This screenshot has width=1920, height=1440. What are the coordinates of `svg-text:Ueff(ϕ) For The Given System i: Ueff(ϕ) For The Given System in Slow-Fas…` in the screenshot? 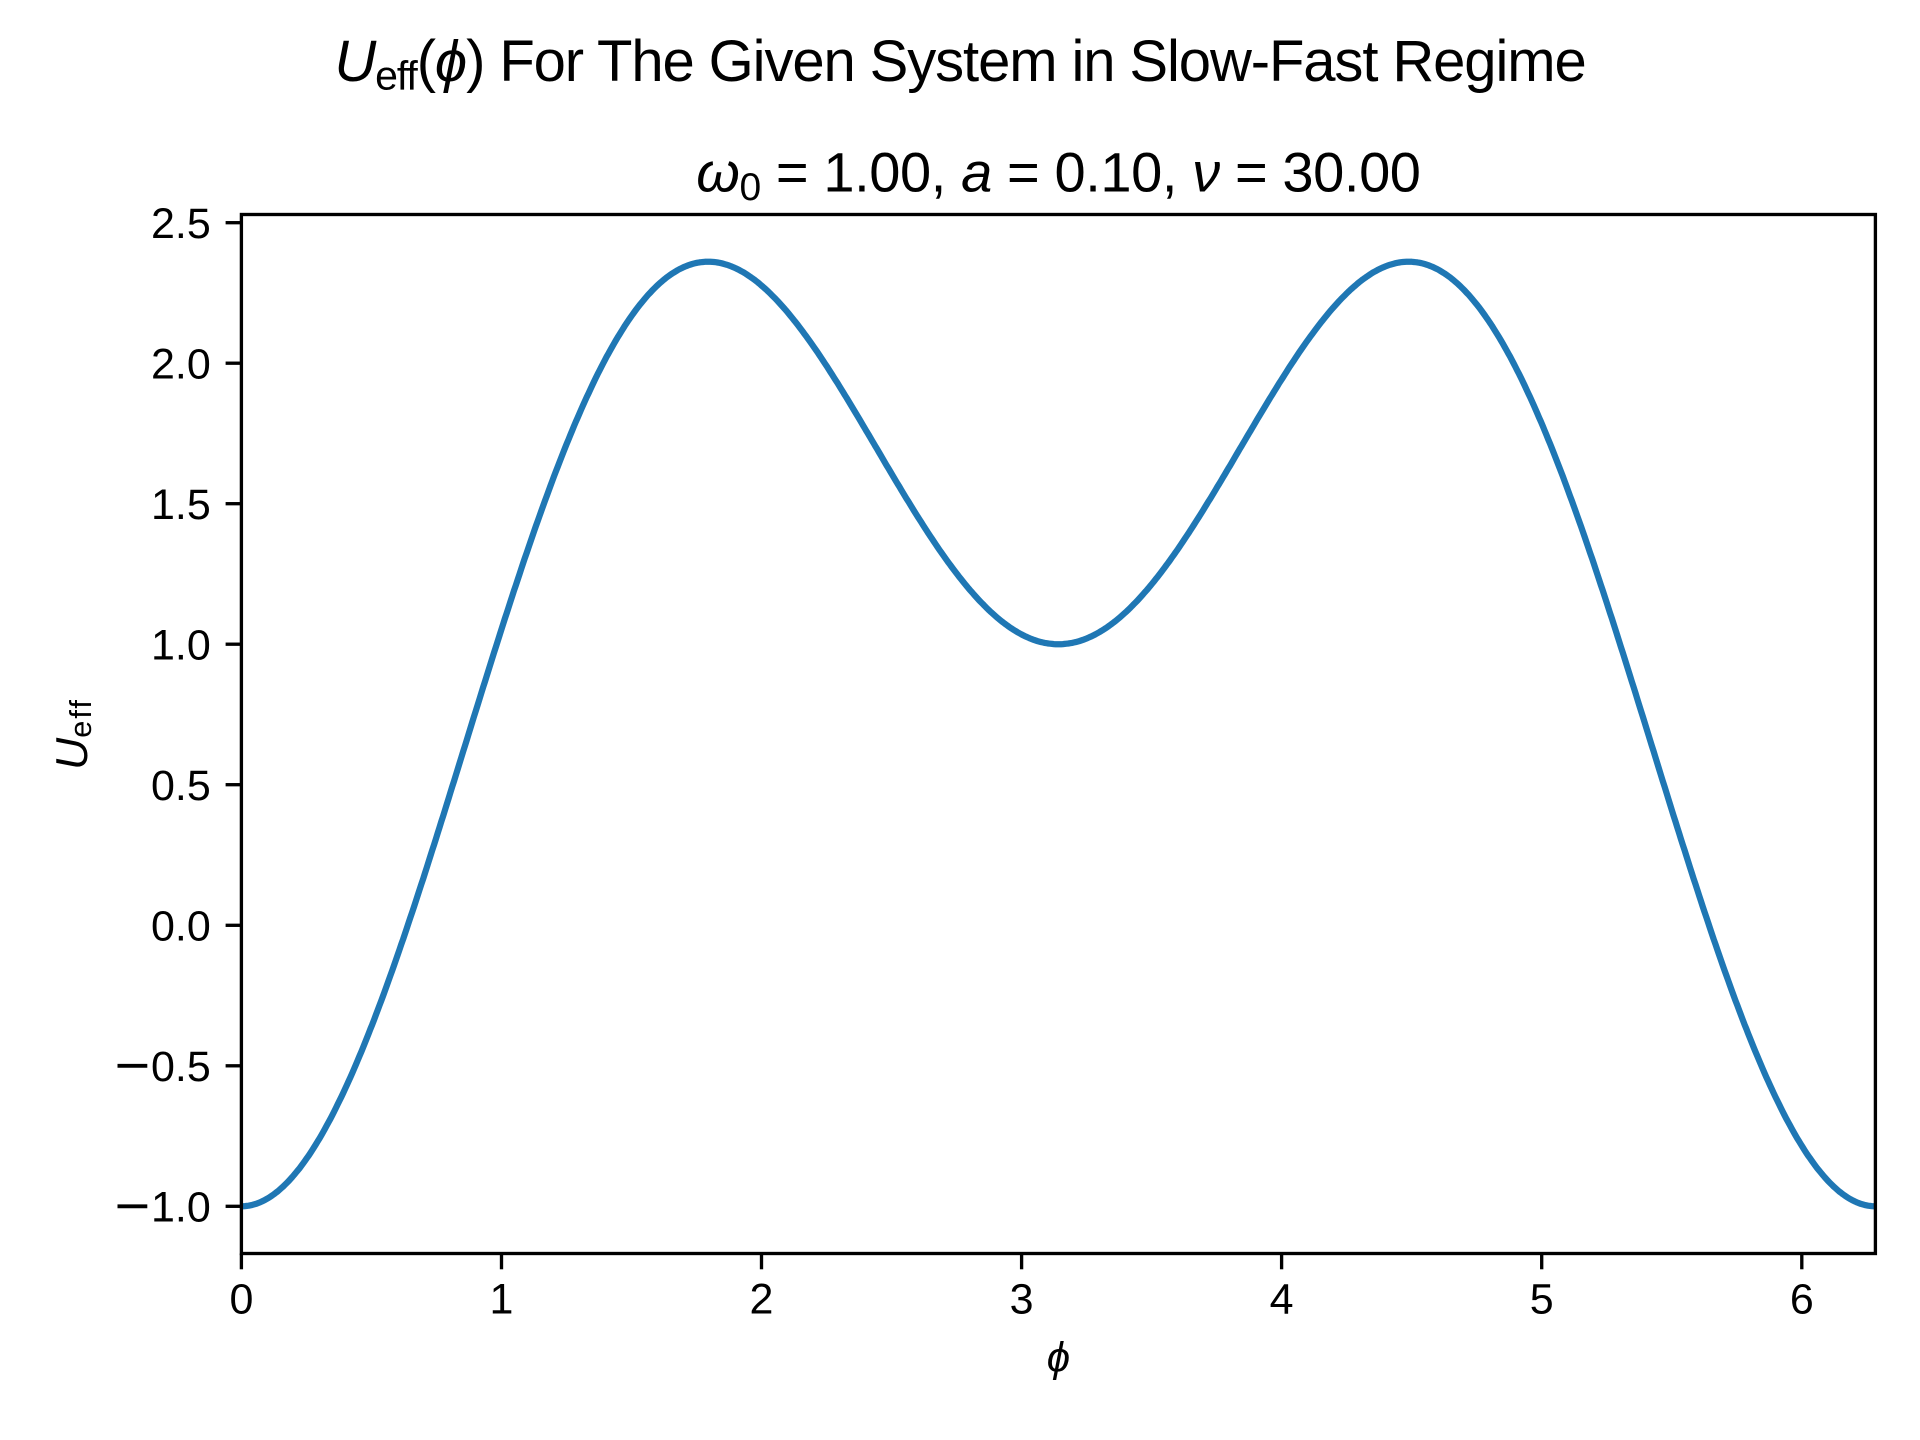 It's located at (959, 64).